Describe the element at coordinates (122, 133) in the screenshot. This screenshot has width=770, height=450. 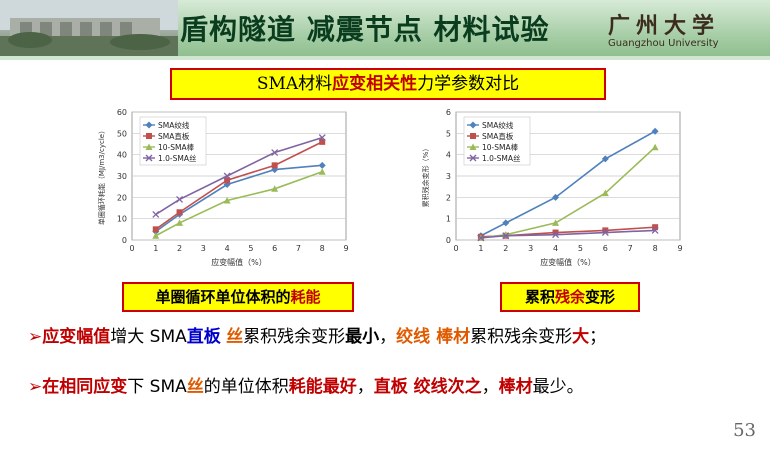
I see `y-tick-label: 50` at that location.